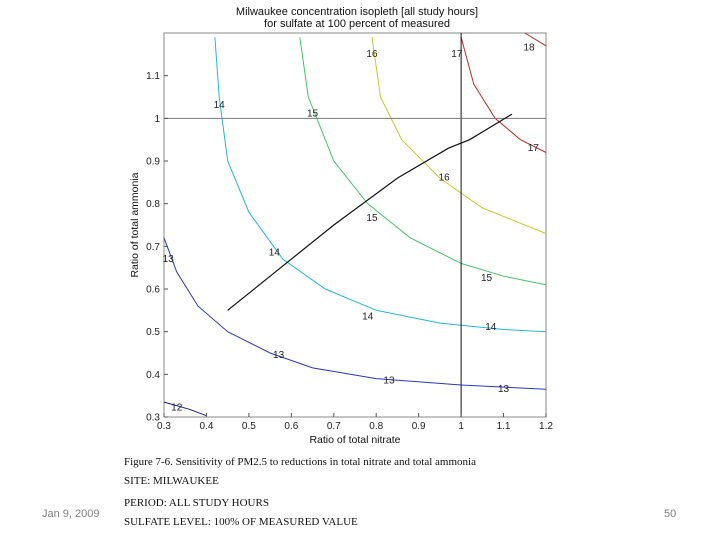 This screenshot has height=540, width=720. I want to click on x-axis-label: Ratio of total nitrate, so click(354, 440).